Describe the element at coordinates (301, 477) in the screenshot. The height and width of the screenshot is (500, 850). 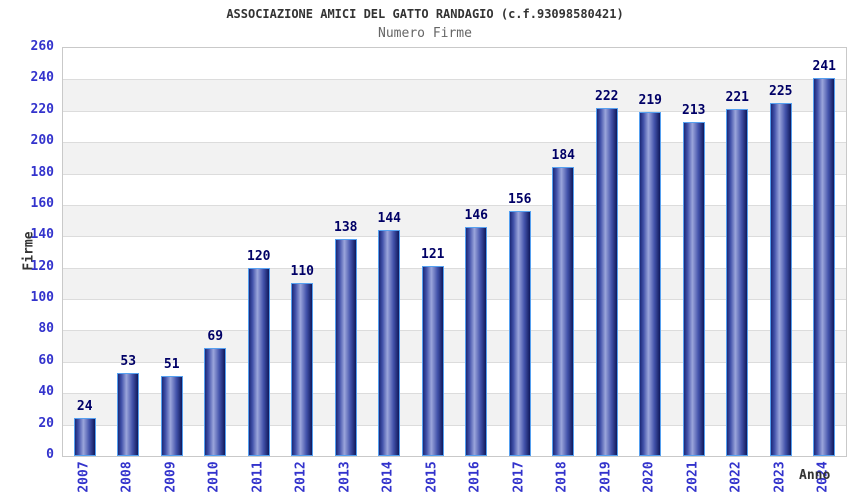
I see `x-tick-label: 2012` at that location.